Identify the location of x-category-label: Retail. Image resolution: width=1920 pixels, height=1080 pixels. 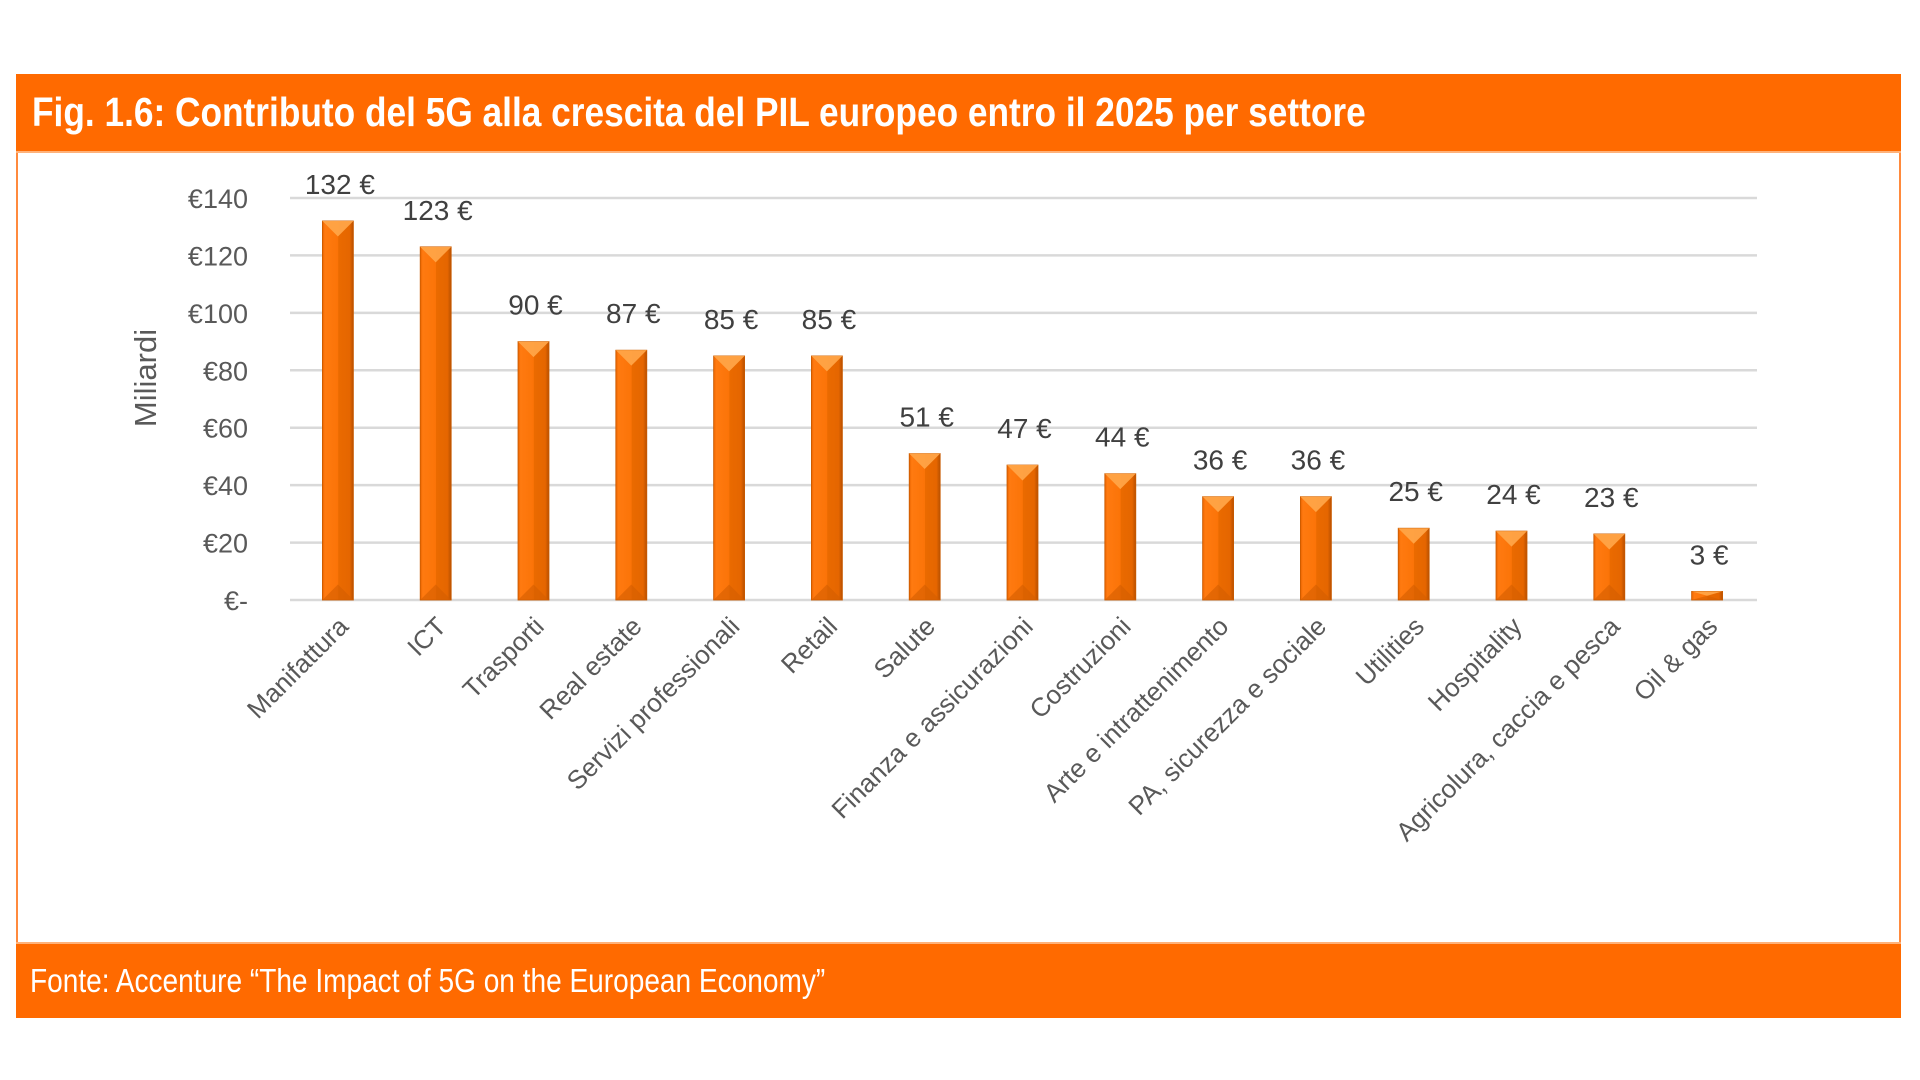
(809, 645).